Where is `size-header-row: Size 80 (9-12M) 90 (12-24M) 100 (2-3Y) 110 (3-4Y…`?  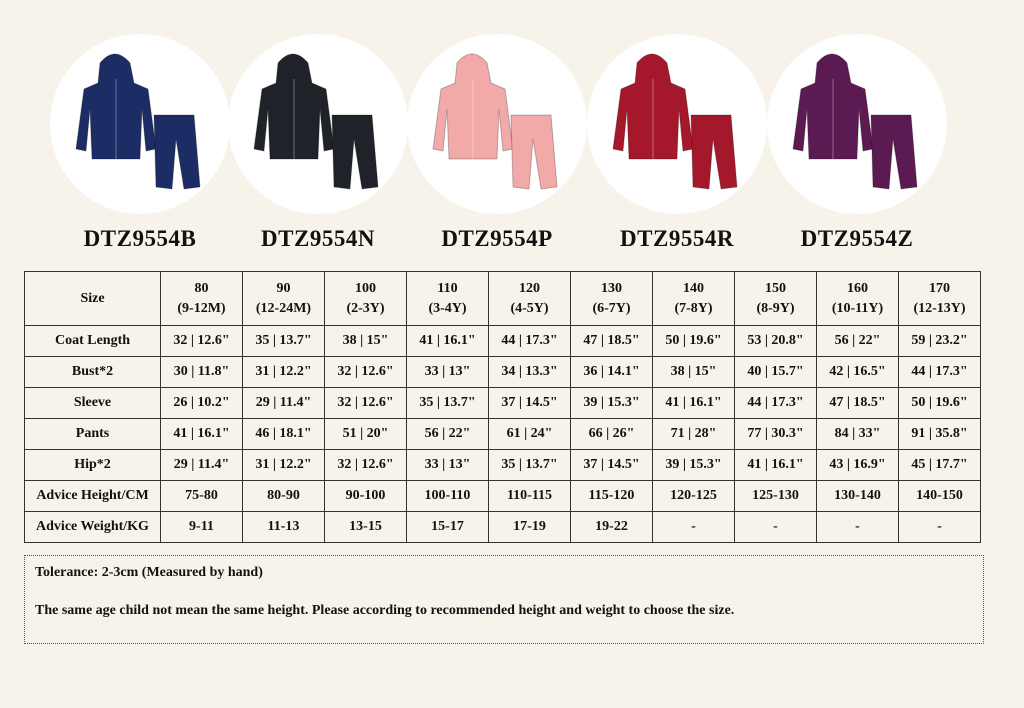 size-header-row: Size 80 (9-12M) 90 (12-24M) 100 (2-3Y) 110 (3-4Y… is located at coordinates (502, 298).